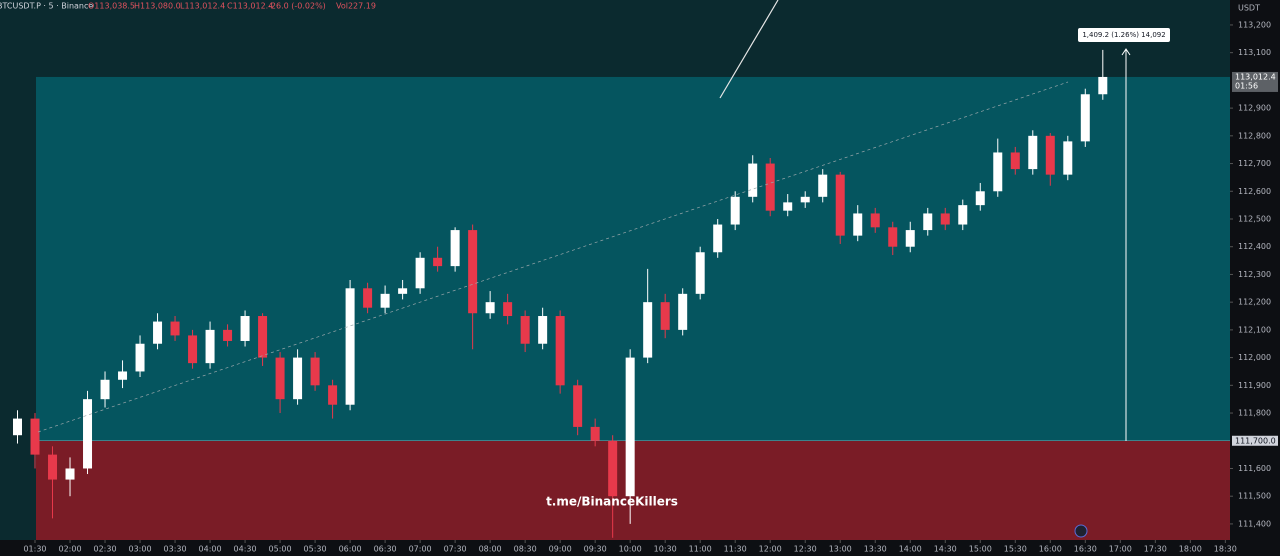 This screenshot has height=556, width=1280. I want to click on logo, so click(1081, 531).